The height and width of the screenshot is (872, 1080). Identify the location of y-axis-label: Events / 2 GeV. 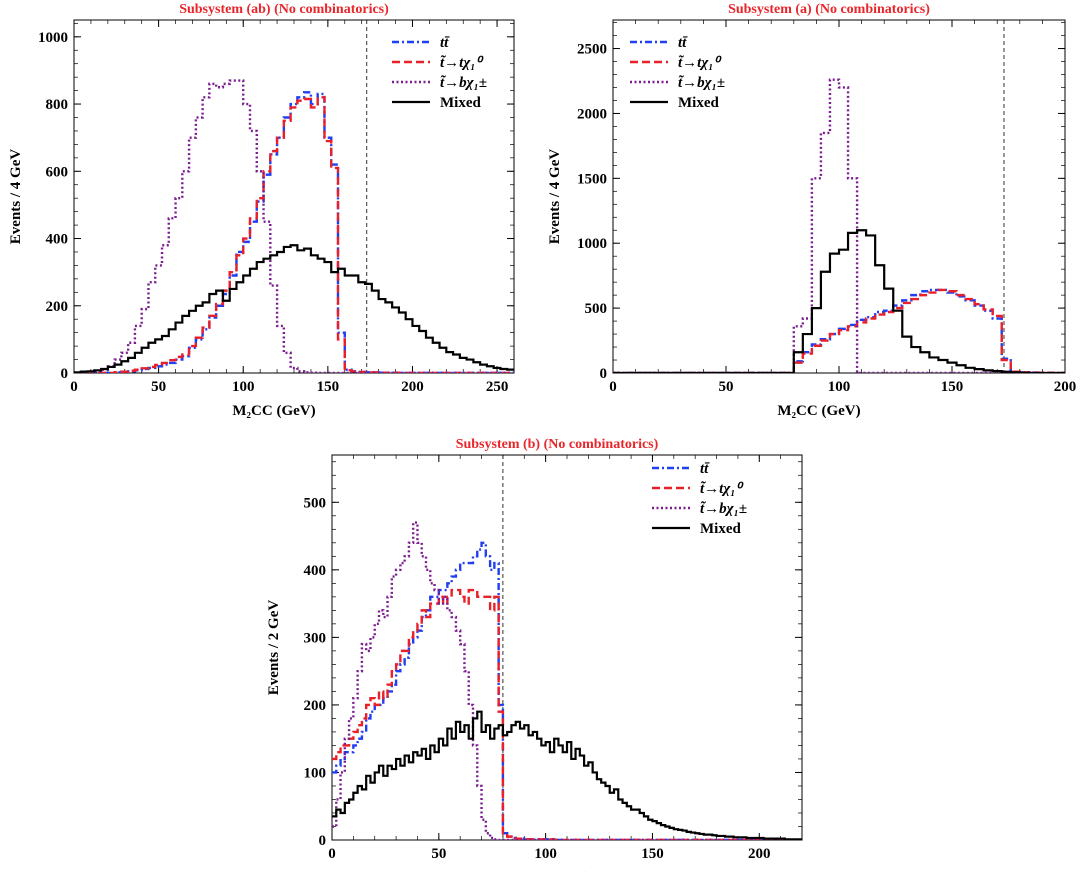
(274, 648).